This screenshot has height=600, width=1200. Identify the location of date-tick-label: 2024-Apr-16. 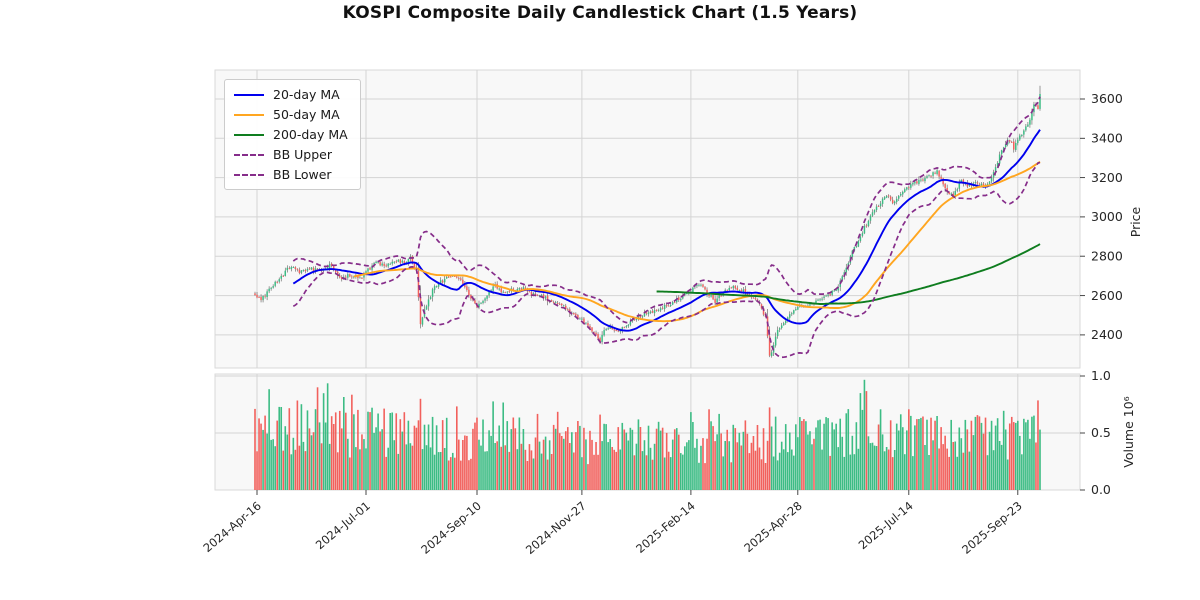
(231, 527).